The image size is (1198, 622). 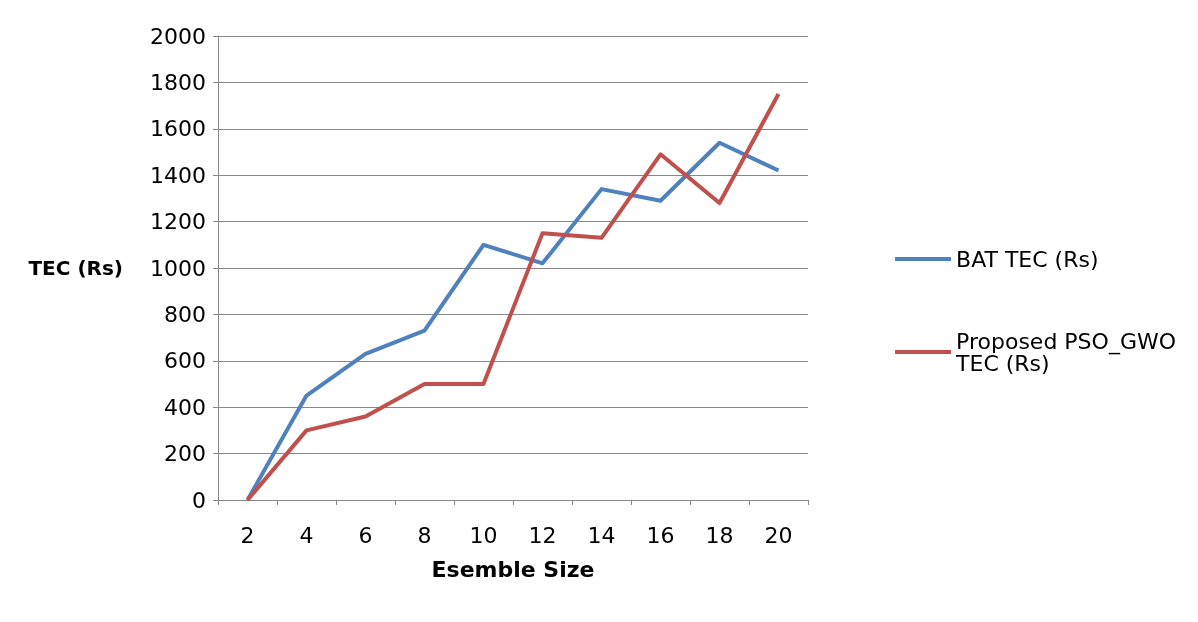 What do you see at coordinates (424, 535) in the screenshot?
I see `x-tick-label: 8` at bounding box center [424, 535].